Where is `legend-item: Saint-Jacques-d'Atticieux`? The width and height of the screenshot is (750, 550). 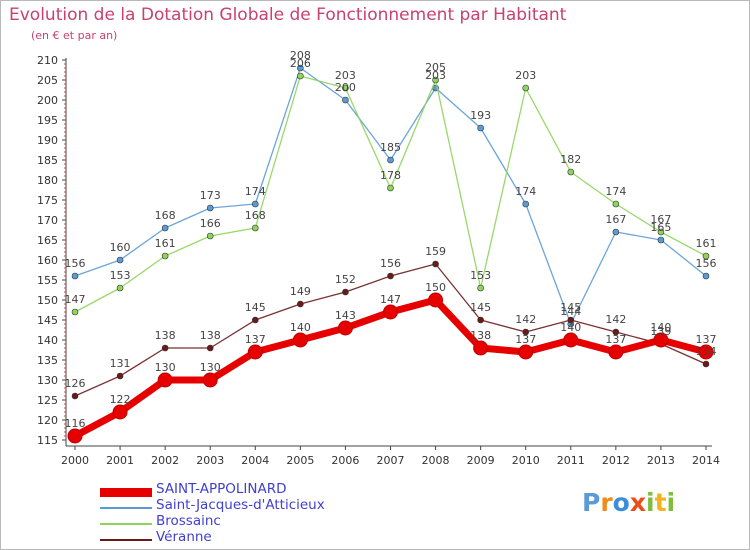 legend-item: Saint-Jacques-d'Atticieux is located at coordinates (230, 506).